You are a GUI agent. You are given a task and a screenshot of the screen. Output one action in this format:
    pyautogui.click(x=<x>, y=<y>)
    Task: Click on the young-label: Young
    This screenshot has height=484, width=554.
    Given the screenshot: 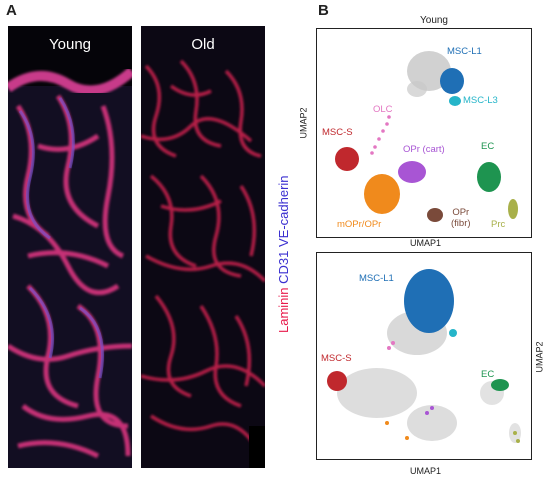 What is the action you would take?
    pyautogui.click(x=70, y=44)
    